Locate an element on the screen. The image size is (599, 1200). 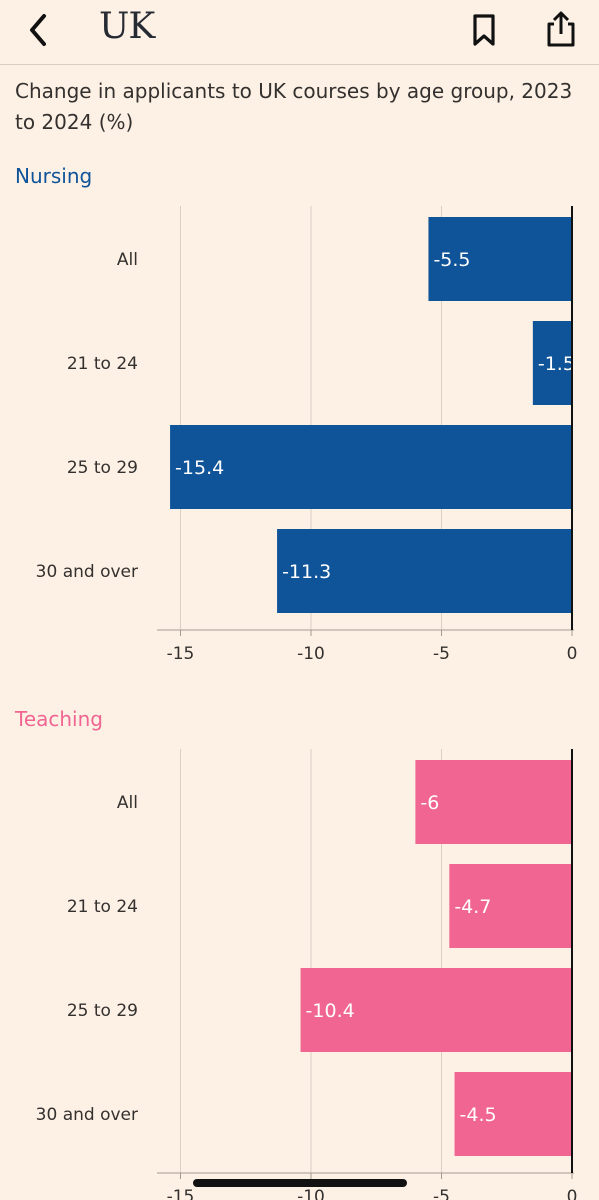
share-button is located at coordinates (561, 29).